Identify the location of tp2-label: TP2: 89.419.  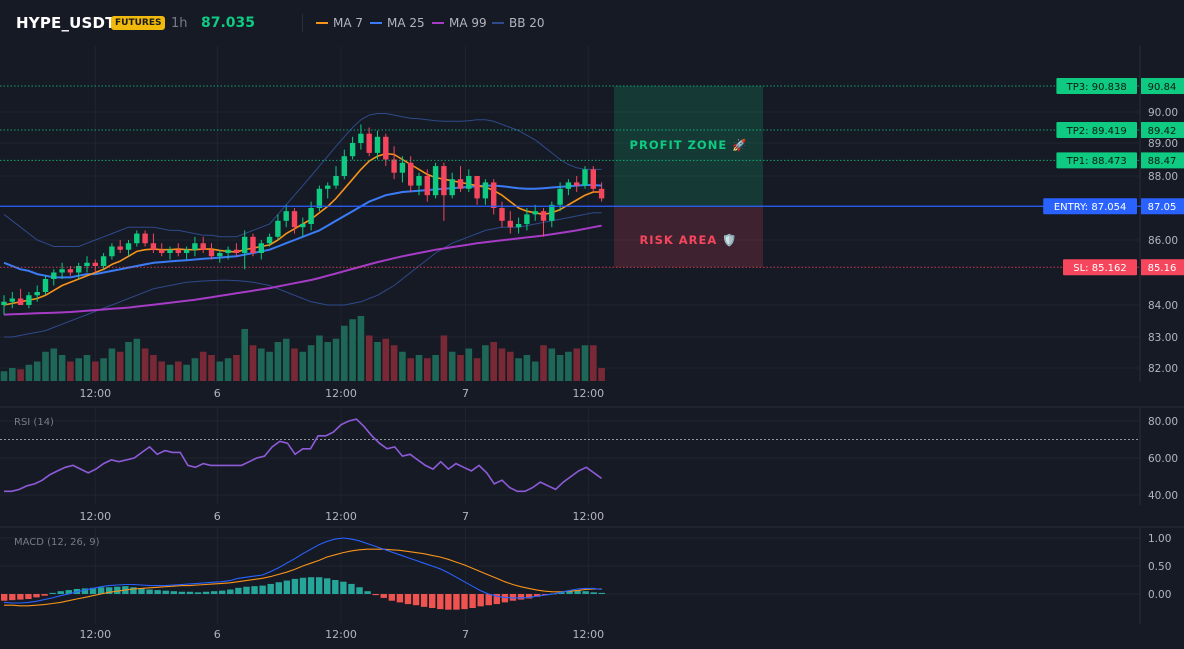
(1096, 131).